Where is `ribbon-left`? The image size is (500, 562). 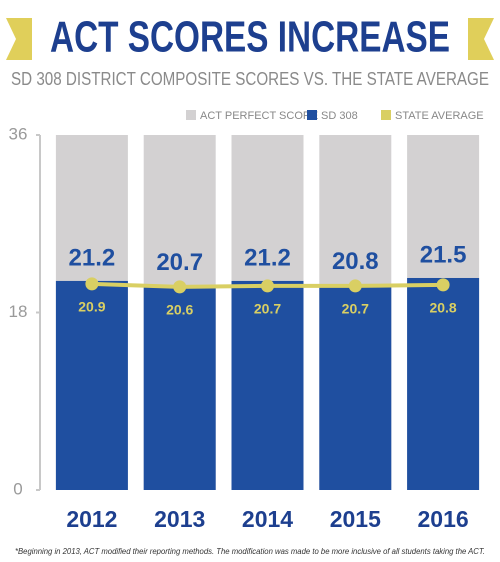 ribbon-left is located at coordinates (19, 39).